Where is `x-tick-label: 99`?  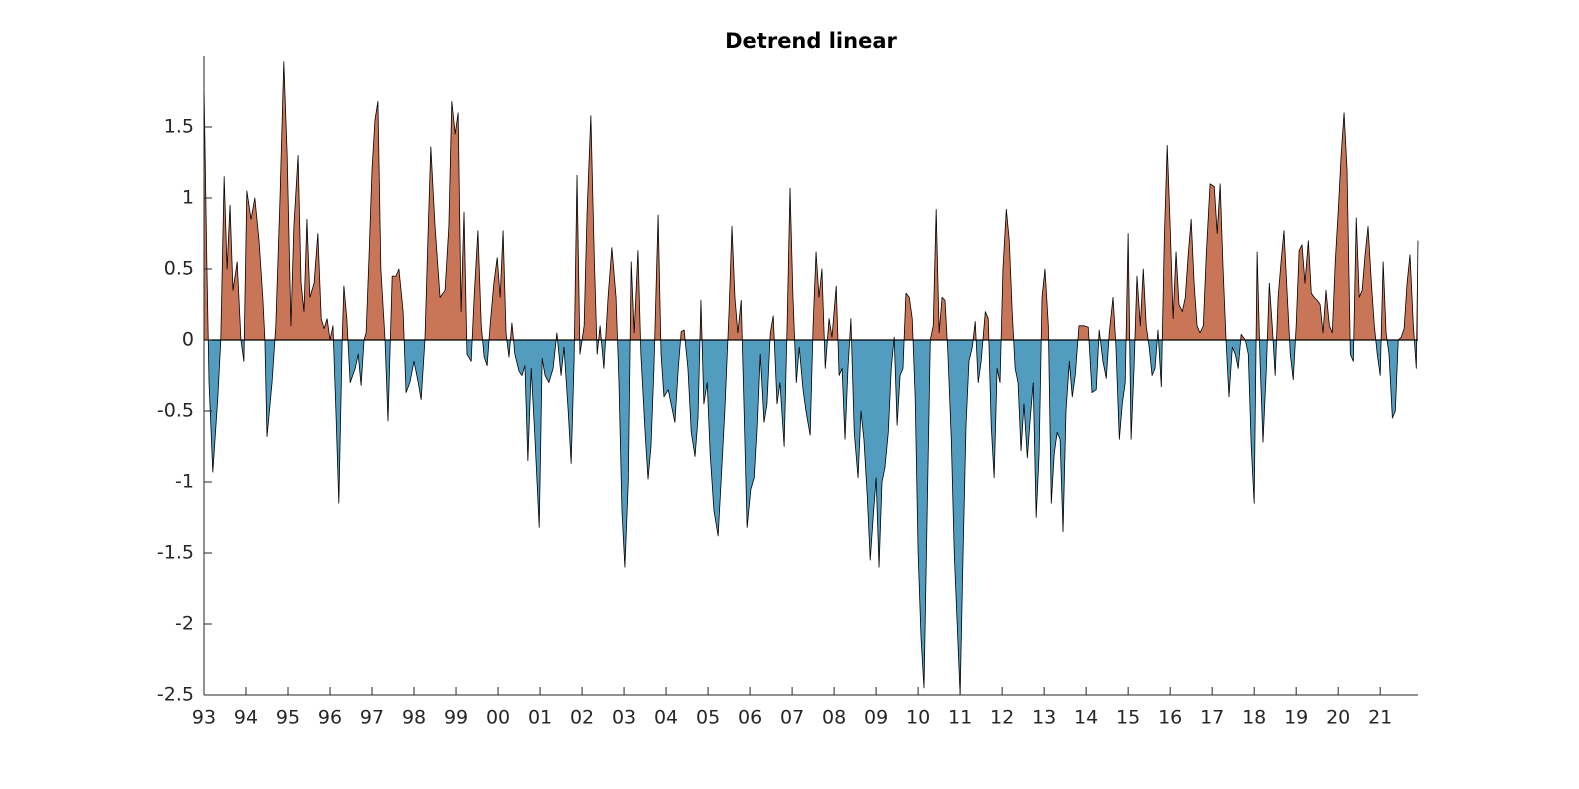
x-tick-label: 99 is located at coordinates (456, 718).